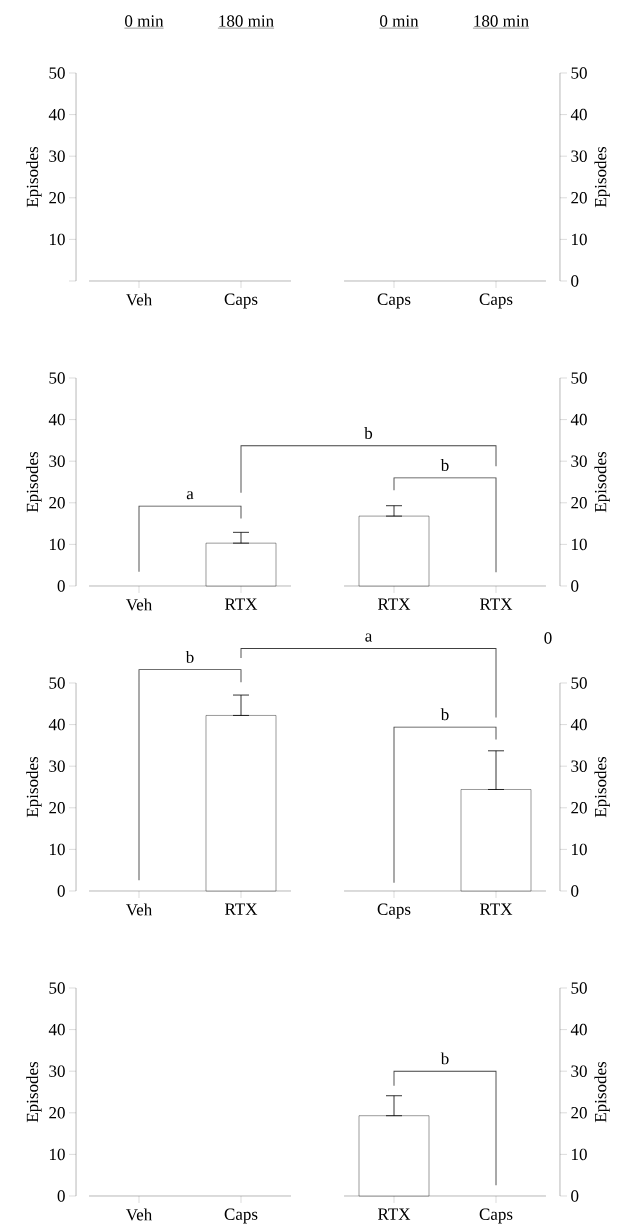  What do you see at coordinates (548, 638) in the screenshot?
I see `text: 0` at bounding box center [548, 638].